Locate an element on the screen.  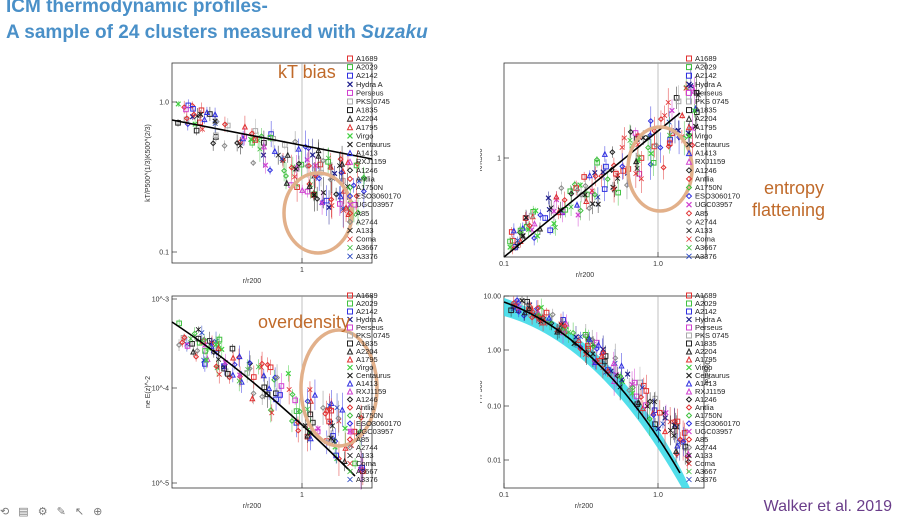
x-axis-label: r/r200 is located at coordinates (252, 505).